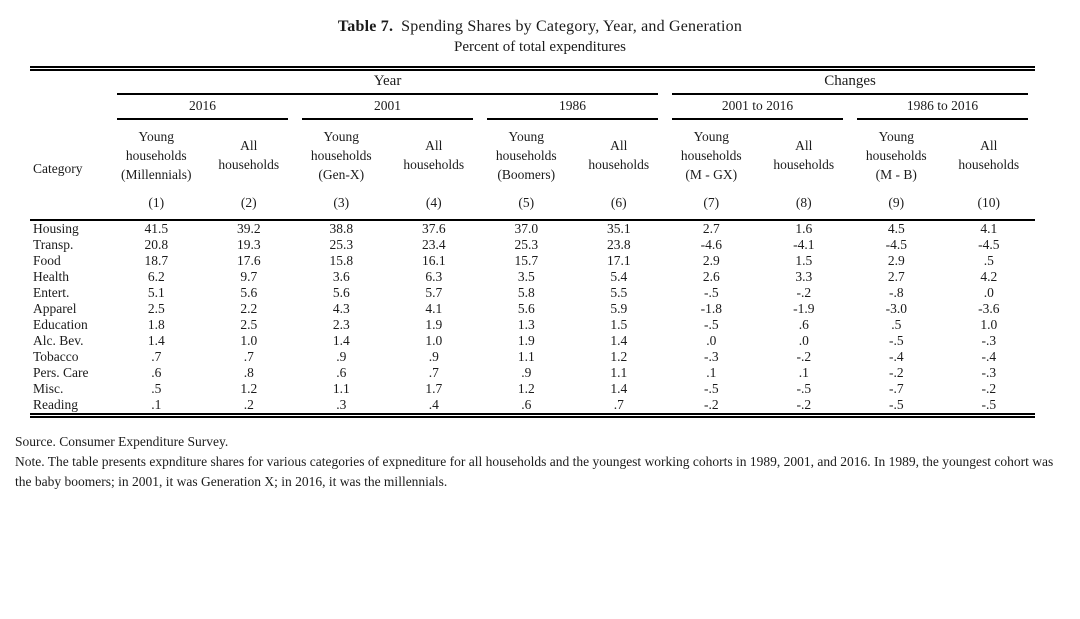  What do you see at coordinates (532, 389) in the screenshot?
I see `table-row: Misc. .5 1.2 1.1 1.7 1.2 1.4 -.5 -.5 -.7 -.2` at bounding box center [532, 389].